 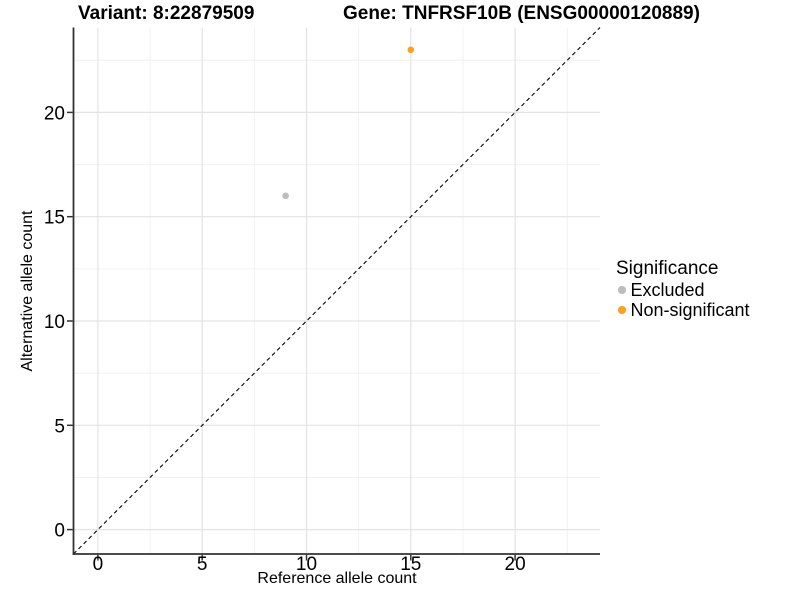 What do you see at coordinates (59, 531) in the screenshot?
I see `y-tick-label: 0` at bounding box center [59, 531].